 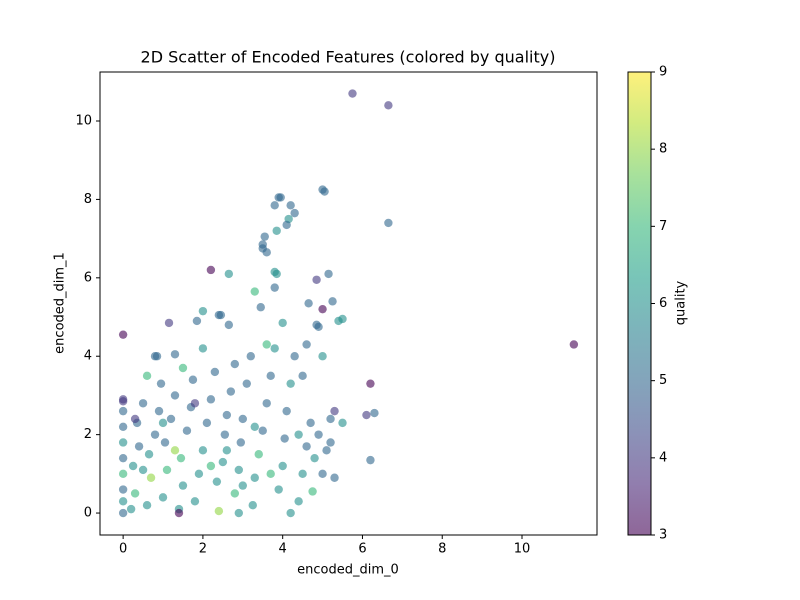 What do you see at coordinates (663, 303) in the screenshot?
I see `colorbar-tick-label: 6` at bounding box center [663, 303].